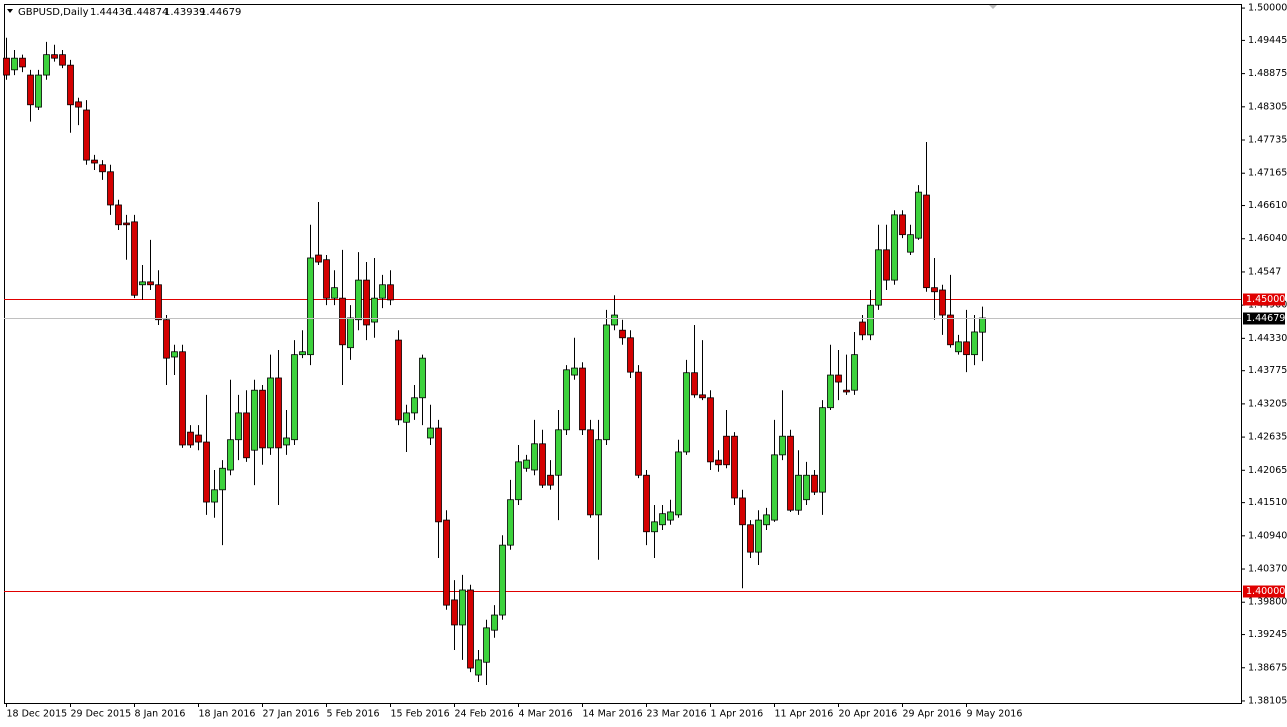  I want to click on menu-arrow, so click(10, 11).